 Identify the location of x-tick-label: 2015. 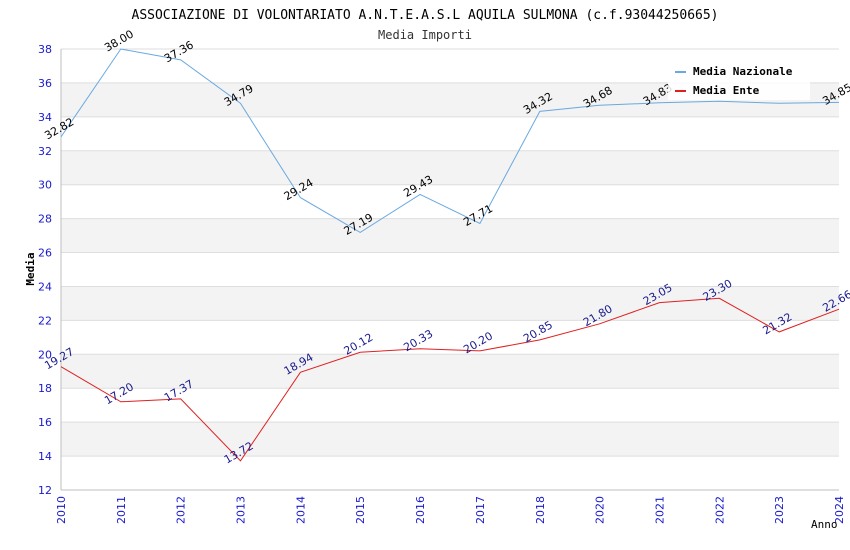
(360, 510).